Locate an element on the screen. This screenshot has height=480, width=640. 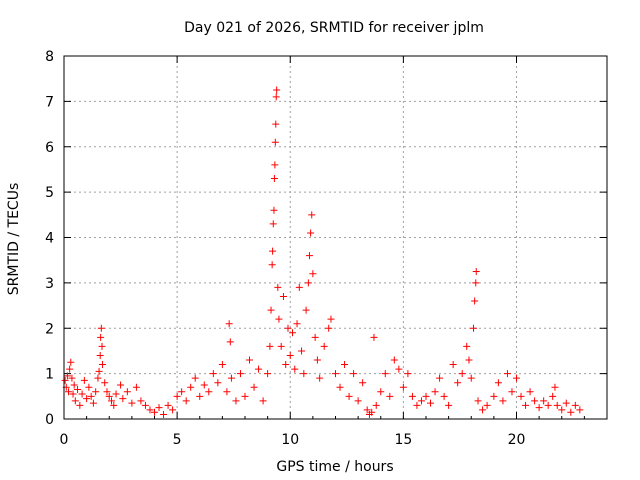
y-tick-label: 3 is located at coordinates (49, 284).